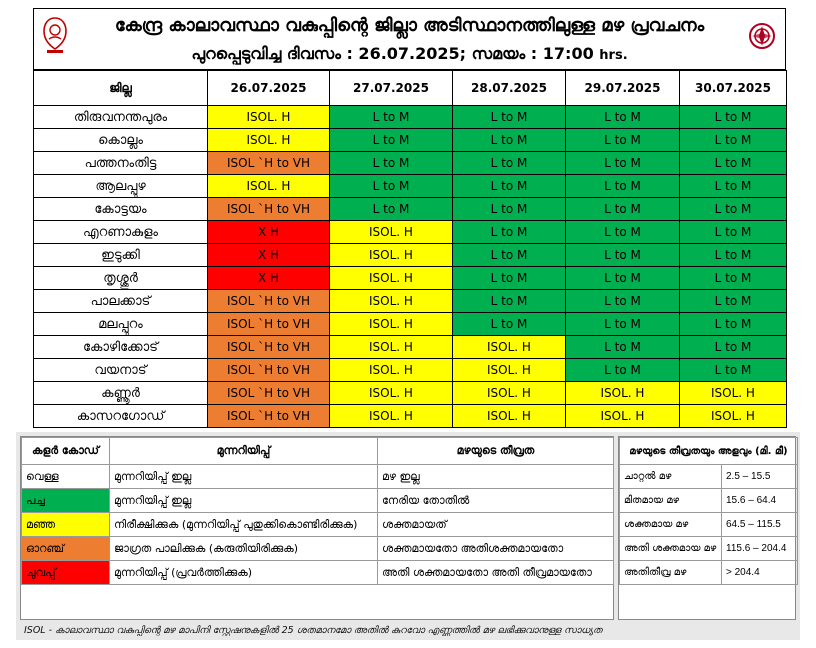  I want to click on legend-row: വെള്ള മുന്നറിയിപ്പ് ഇല്ല മഴ ഇല്ല, so click(317, 476).